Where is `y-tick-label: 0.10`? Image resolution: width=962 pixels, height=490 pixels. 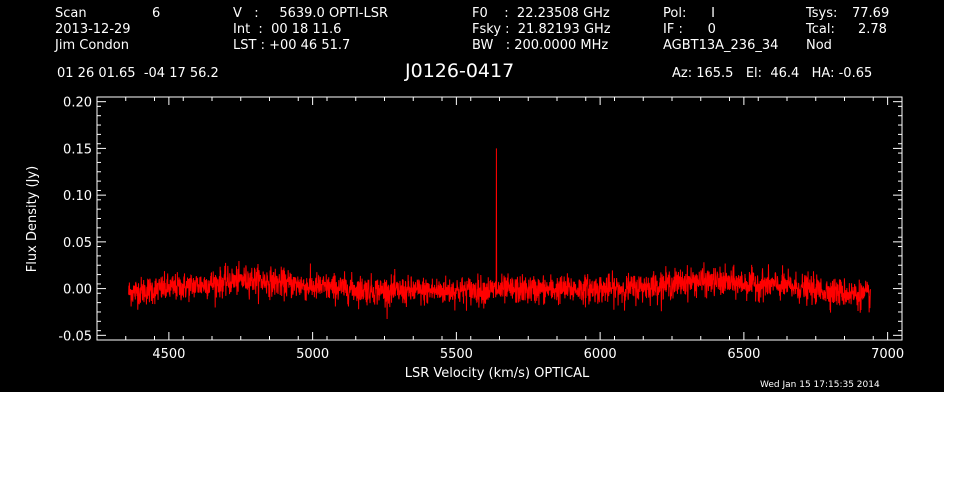 y-tick-label: 0.10 is located at coordinates (77, 196).